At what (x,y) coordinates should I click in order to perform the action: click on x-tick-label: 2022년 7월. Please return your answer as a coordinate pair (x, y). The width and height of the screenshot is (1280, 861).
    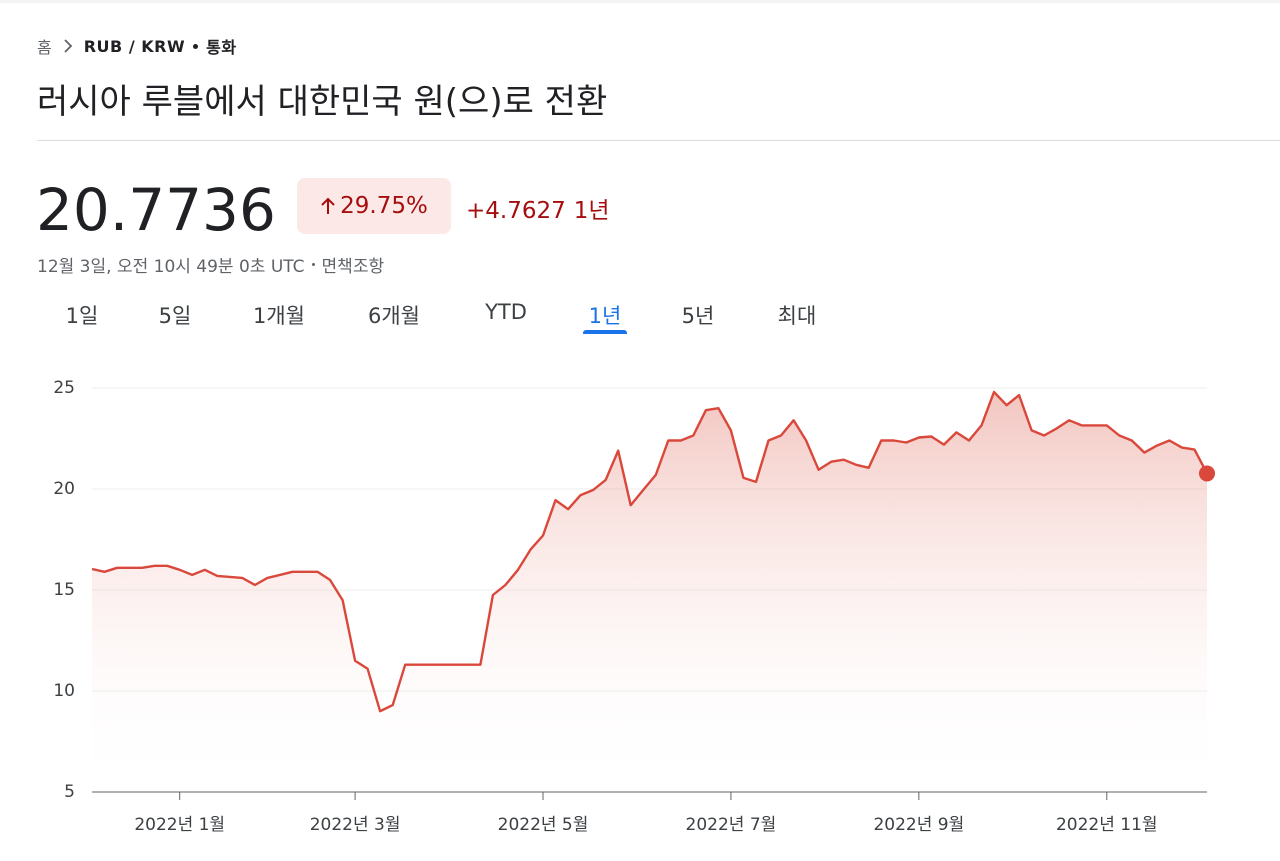
    Looking at the image, I should click on (731, 825).